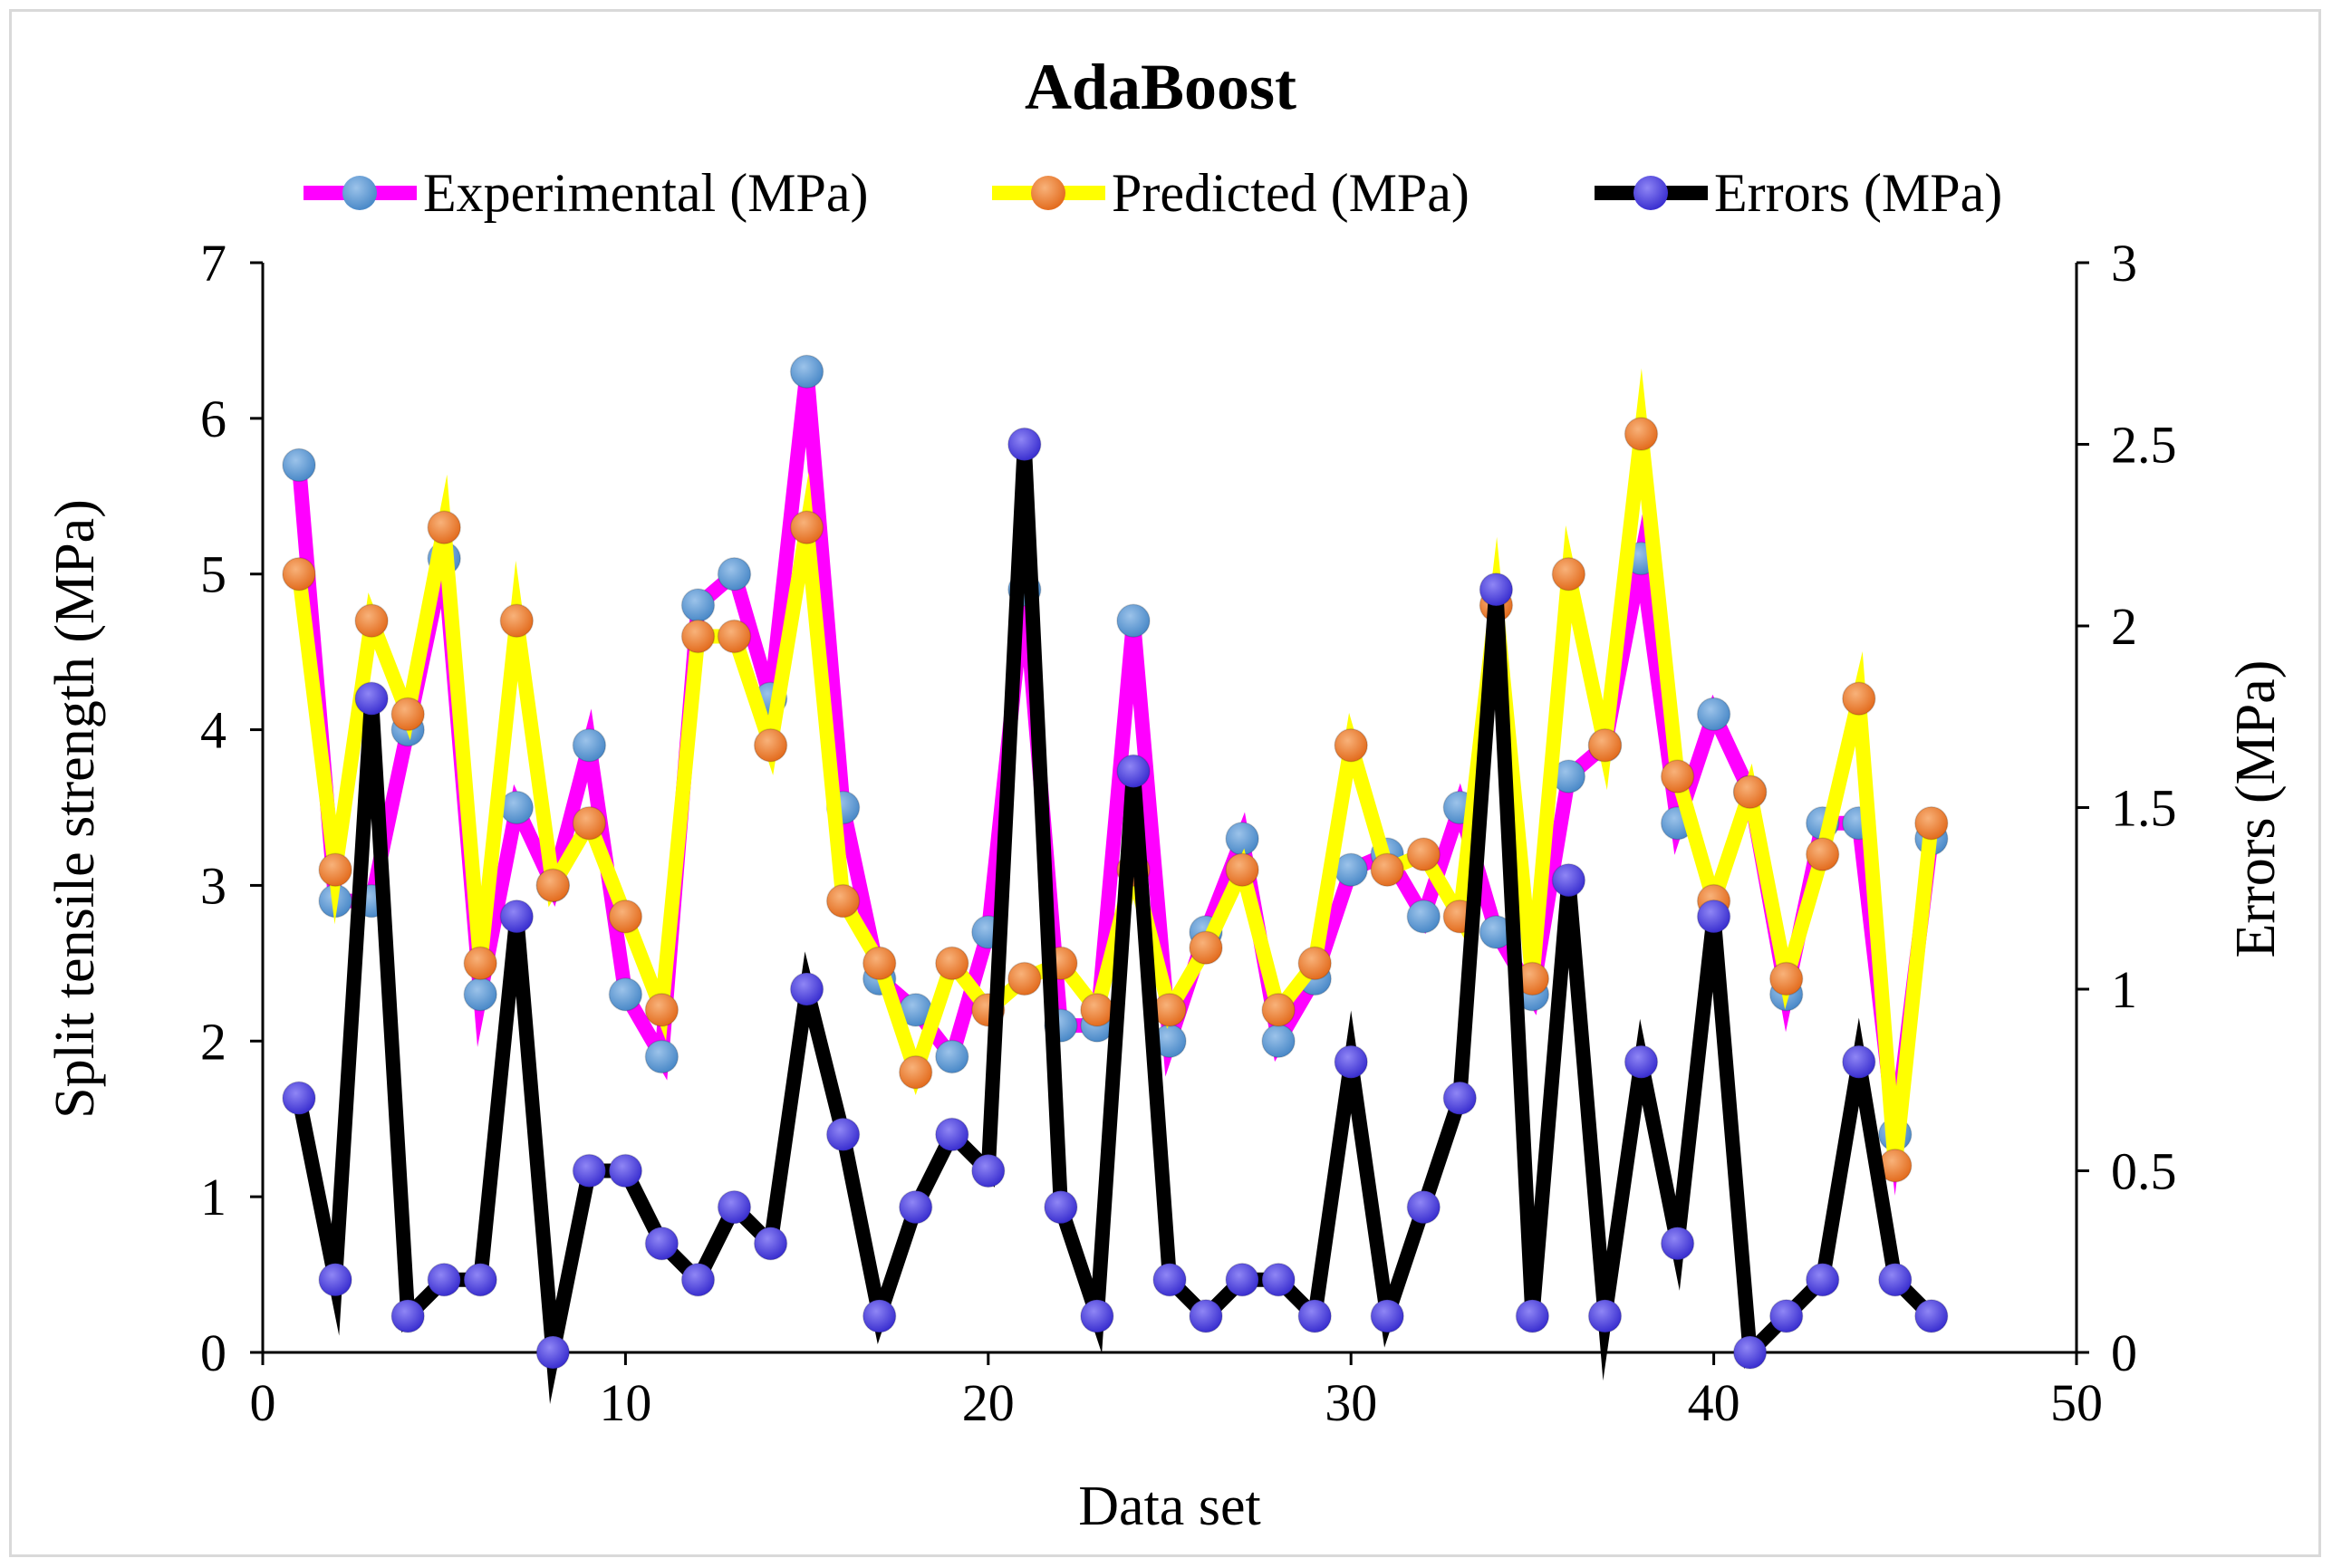 Image resolution: width=2332 pixels, height=1568 pixels. I want to click on y-tick-label: 2, so click(213, 1041).